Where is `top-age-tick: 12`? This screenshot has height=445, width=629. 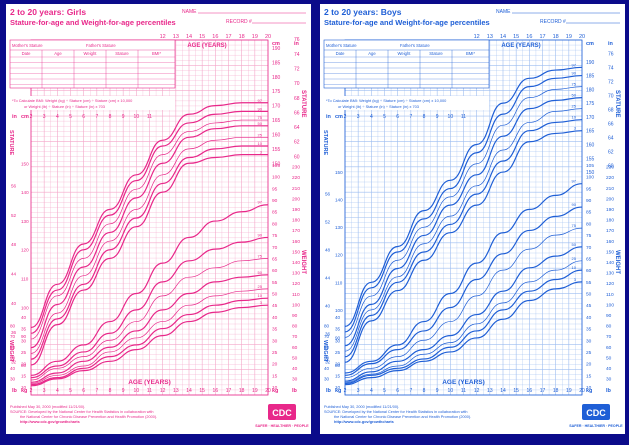 top-age-tick: 12 is located at coordinates (163, 37).